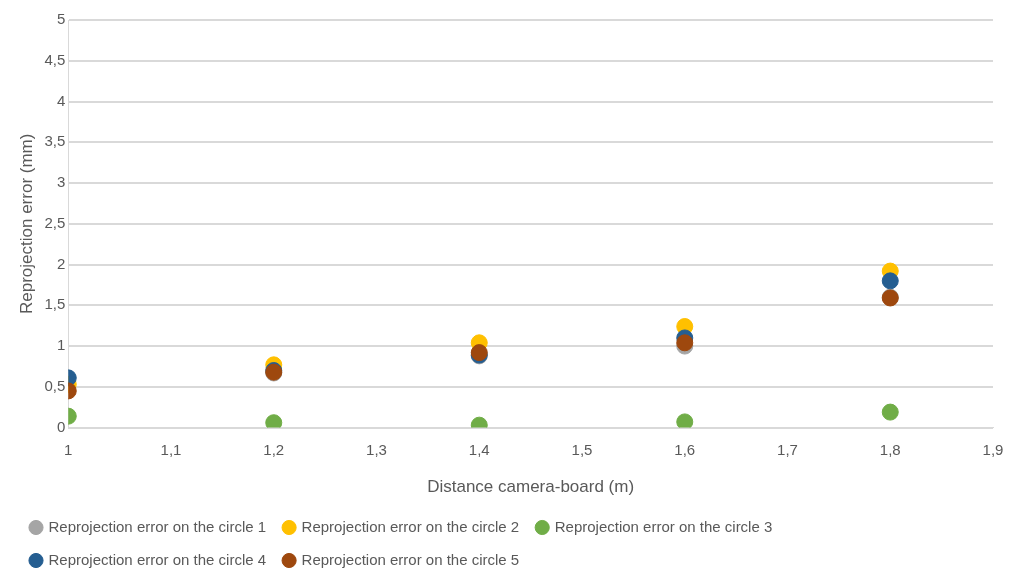 The width and height of the screenshot is (1030, 587). What do you see at coordinates (61, 182) in the screenshot?
I see `y-tick-label: 3` at bounding box center [61, 182].